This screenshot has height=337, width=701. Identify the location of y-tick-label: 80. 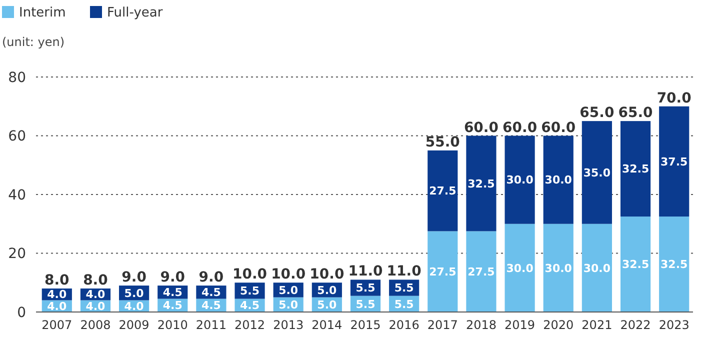
(17, 78).